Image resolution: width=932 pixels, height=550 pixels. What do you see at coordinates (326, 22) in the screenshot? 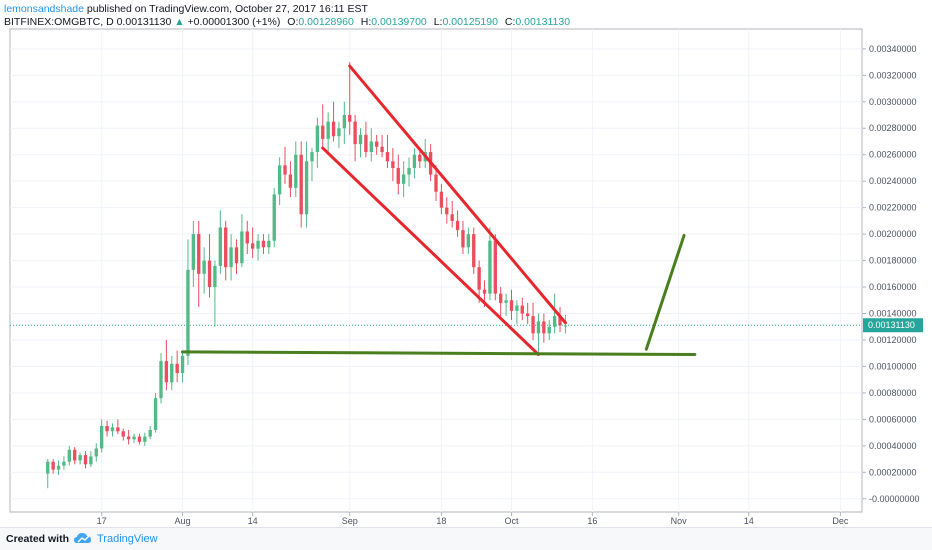
I see `open-value: 0.00128960` at bounding box center [326, 22].